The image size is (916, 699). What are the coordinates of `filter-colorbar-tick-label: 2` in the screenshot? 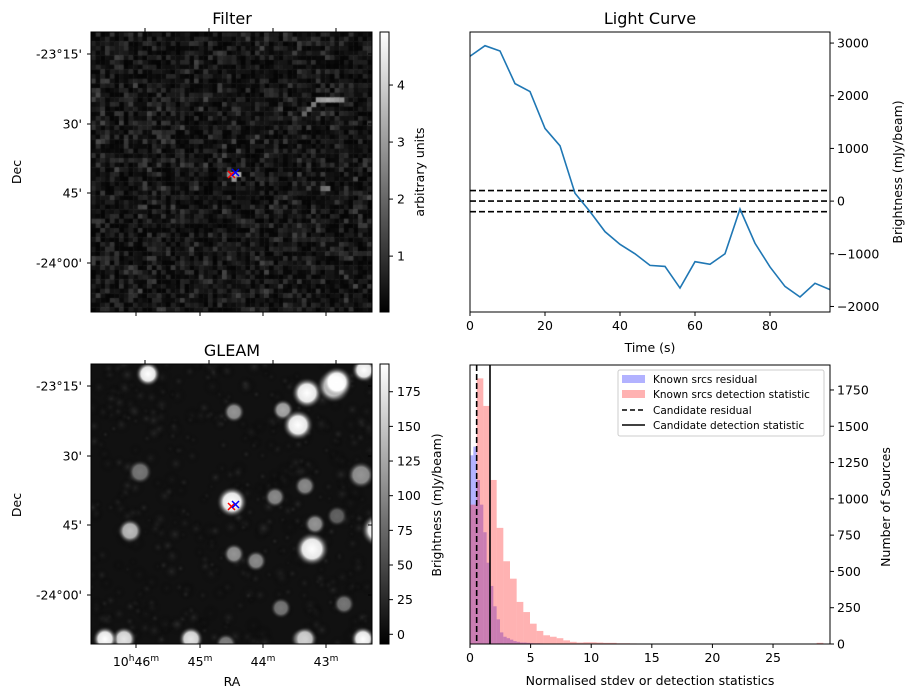 It's located at (401, 199).